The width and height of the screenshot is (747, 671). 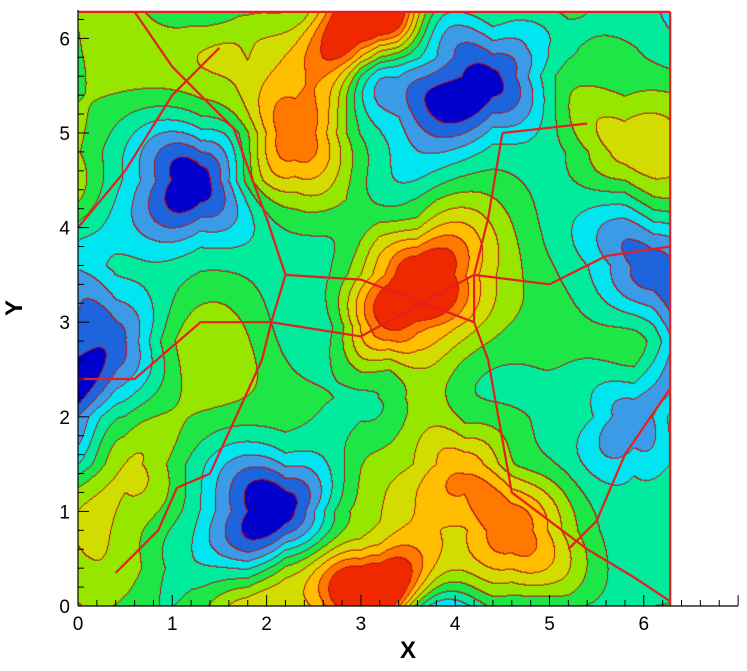 What do you see at coordinates (172, 624) in the screenshot?
I see `x-tick-label: 1` at bounding box center [172, 624].